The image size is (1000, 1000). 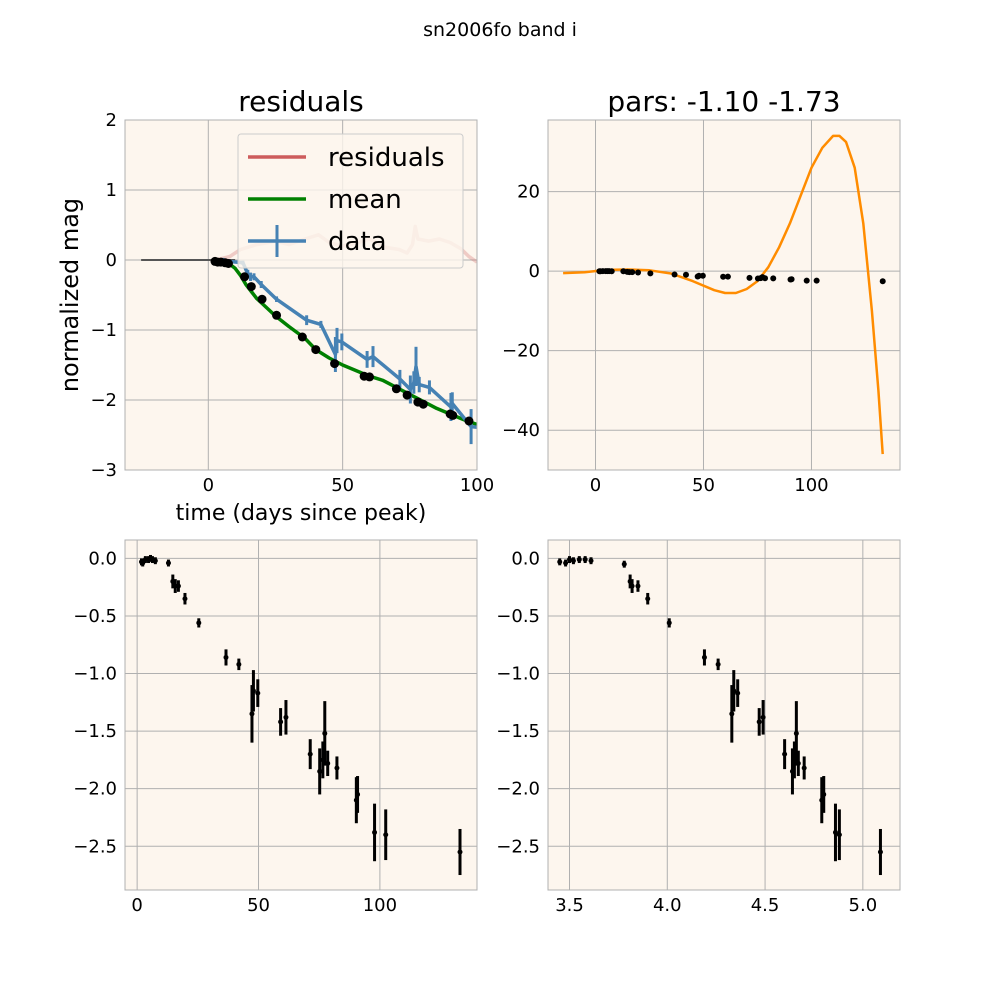 What do you see at coordinates (103, 330) in the screenshot?
I see `y-tick-label: −1` at bounding box center [103, 330].